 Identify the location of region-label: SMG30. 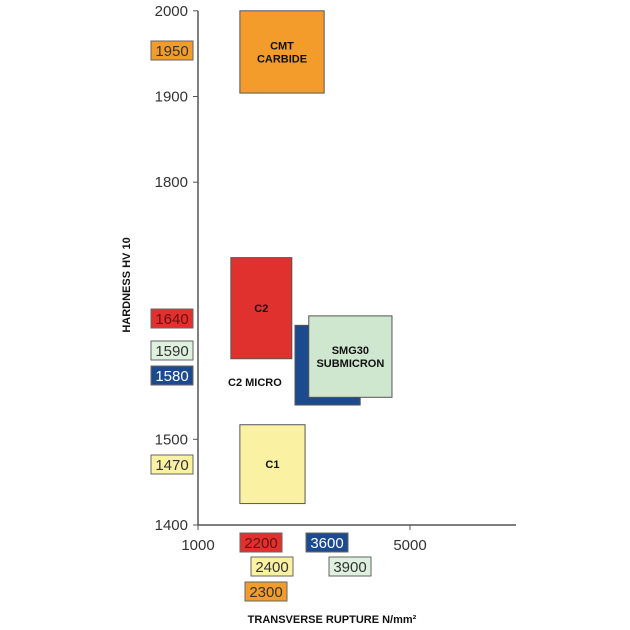
(350, 351).